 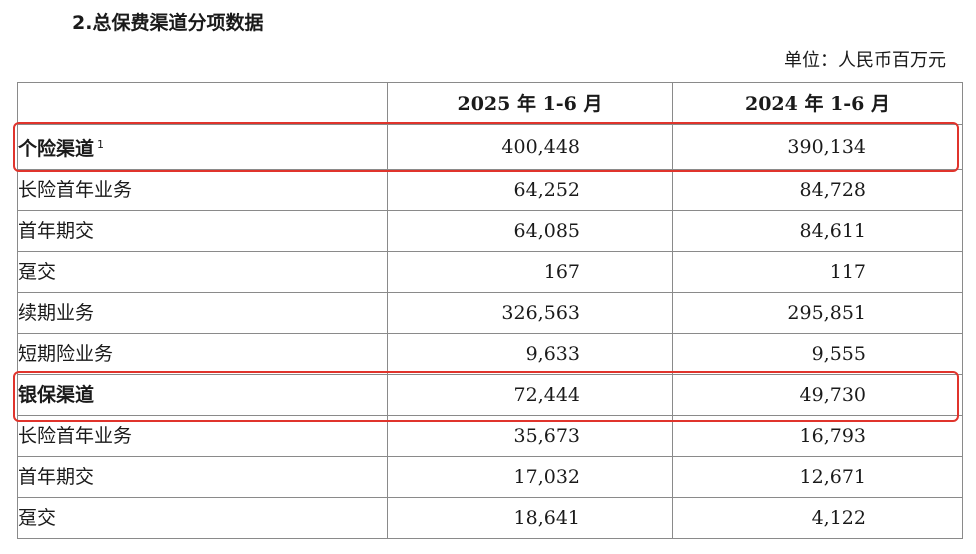 What do you see at coordinates (202, 147) in the screenshot?
I see `row-label: 个险渠道 1` at bounding box center [202, 147].